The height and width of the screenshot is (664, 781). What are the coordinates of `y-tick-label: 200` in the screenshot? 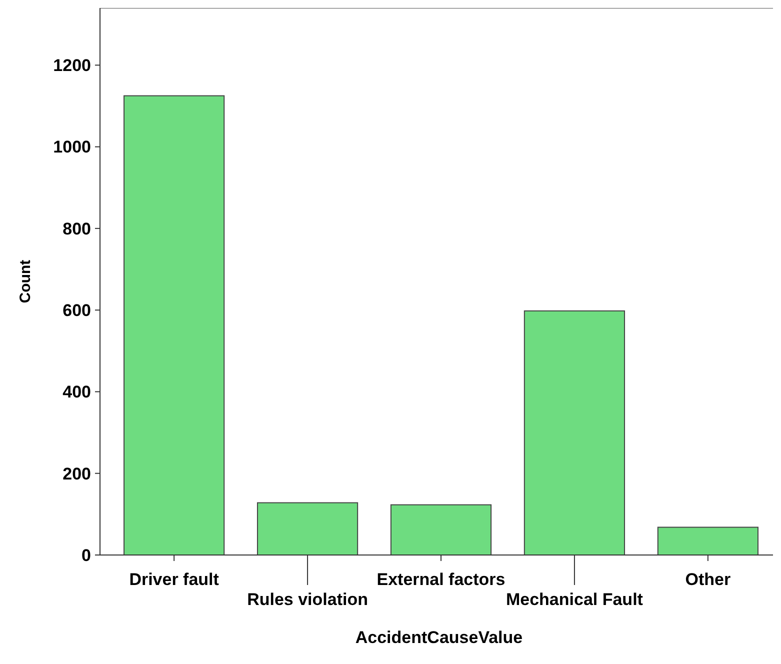 It's located at (76, 474).